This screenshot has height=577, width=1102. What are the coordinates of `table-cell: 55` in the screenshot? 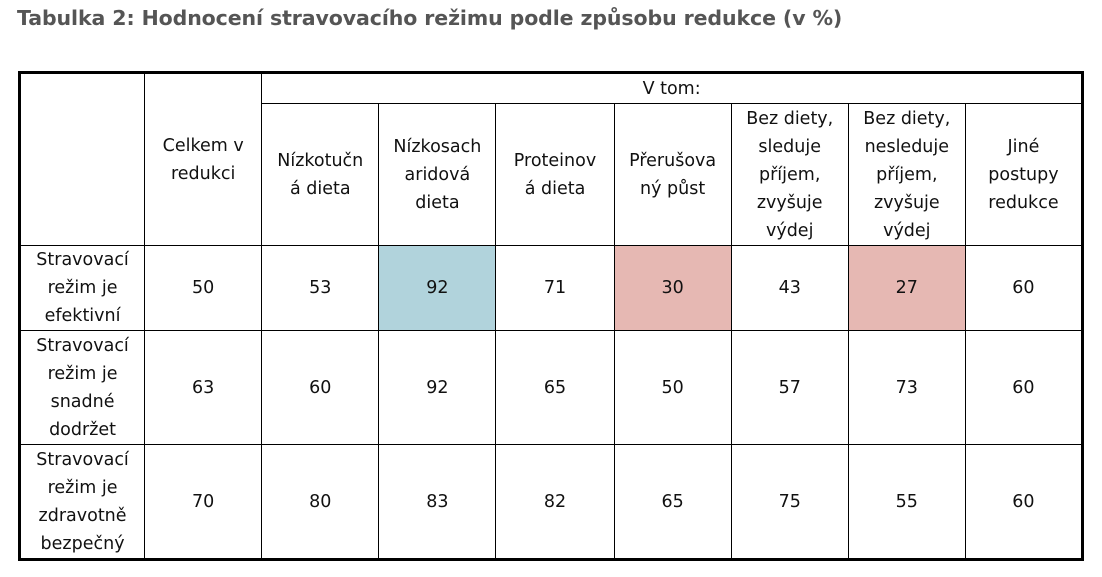 It's located at (906, 502).